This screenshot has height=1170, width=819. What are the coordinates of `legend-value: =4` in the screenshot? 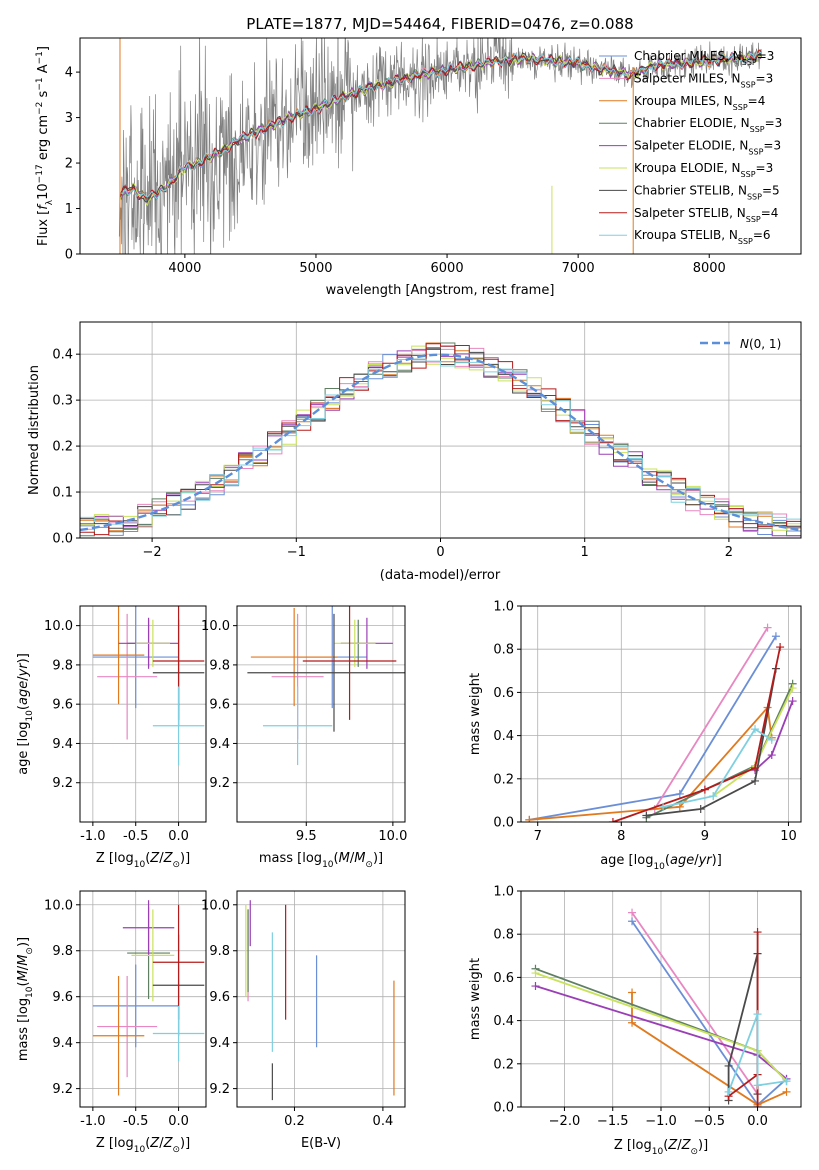 It's located at (770, 213).